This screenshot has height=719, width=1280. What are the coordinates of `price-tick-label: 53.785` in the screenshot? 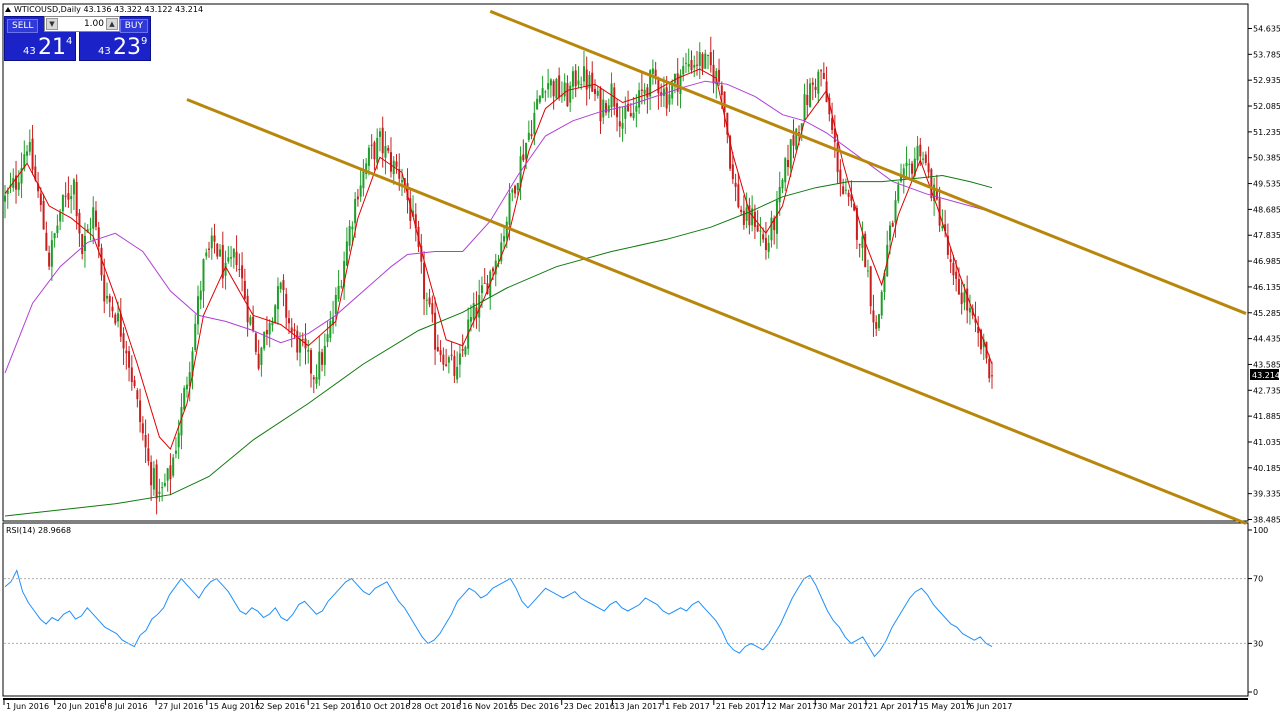 It's located at (1266, 54).